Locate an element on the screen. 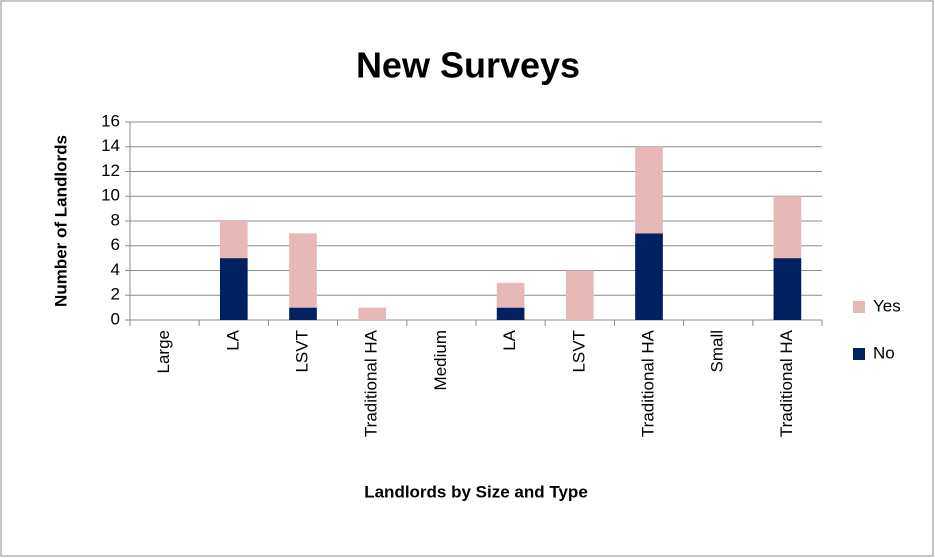 The height and width of the screenshot is (558, 935). y-tick-label: 14 is located at coordinates (110, 145).